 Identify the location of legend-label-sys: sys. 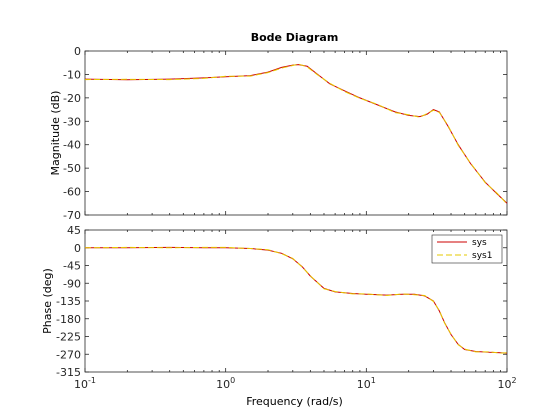
(479, 243).